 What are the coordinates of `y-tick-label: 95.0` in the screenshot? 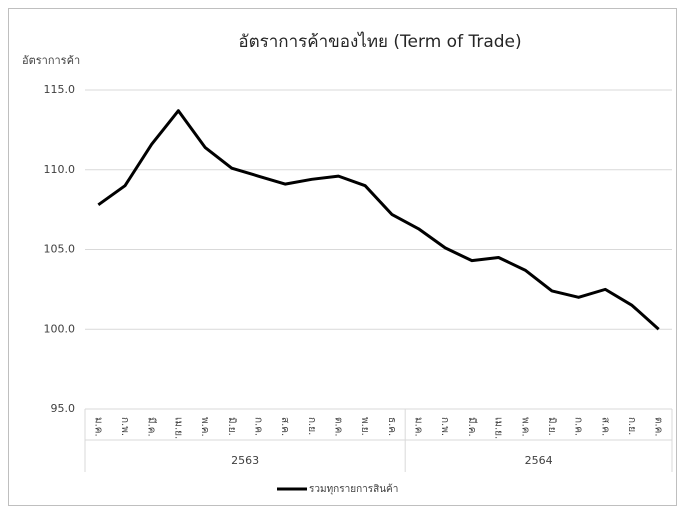 It's located at (63, 408).